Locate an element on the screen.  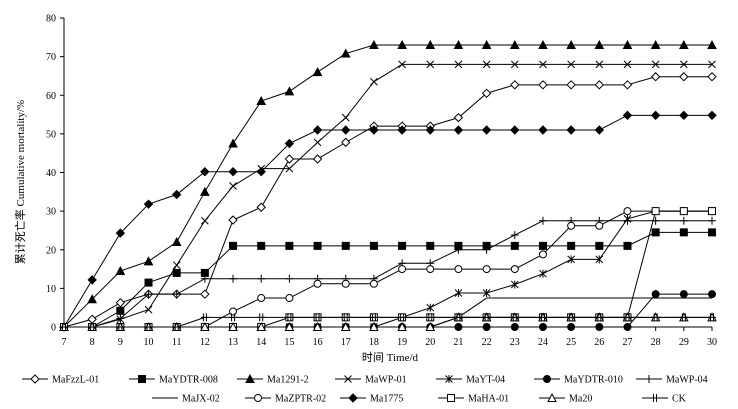
y-tick-label: 30 is located at coordinates (51, 212).